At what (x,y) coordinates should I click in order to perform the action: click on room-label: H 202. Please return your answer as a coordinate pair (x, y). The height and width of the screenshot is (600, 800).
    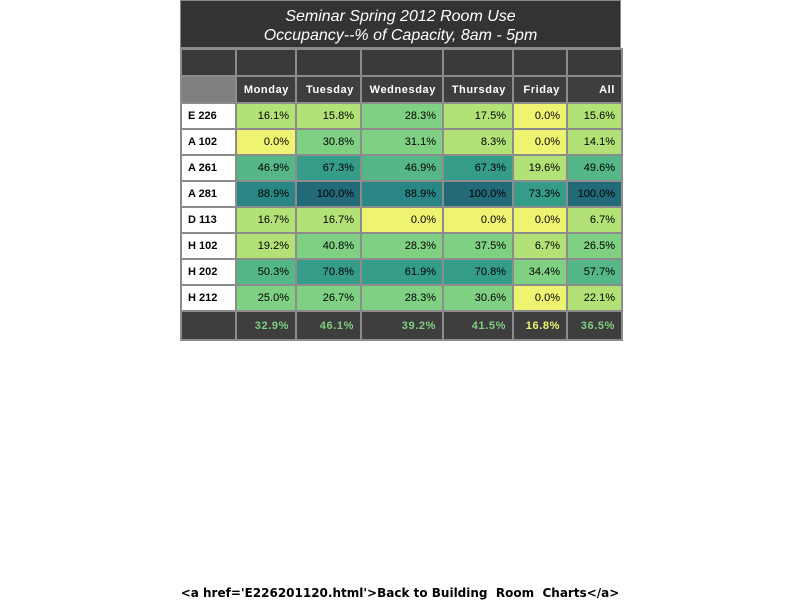
    Looking at the image, I should click on (208, 272).